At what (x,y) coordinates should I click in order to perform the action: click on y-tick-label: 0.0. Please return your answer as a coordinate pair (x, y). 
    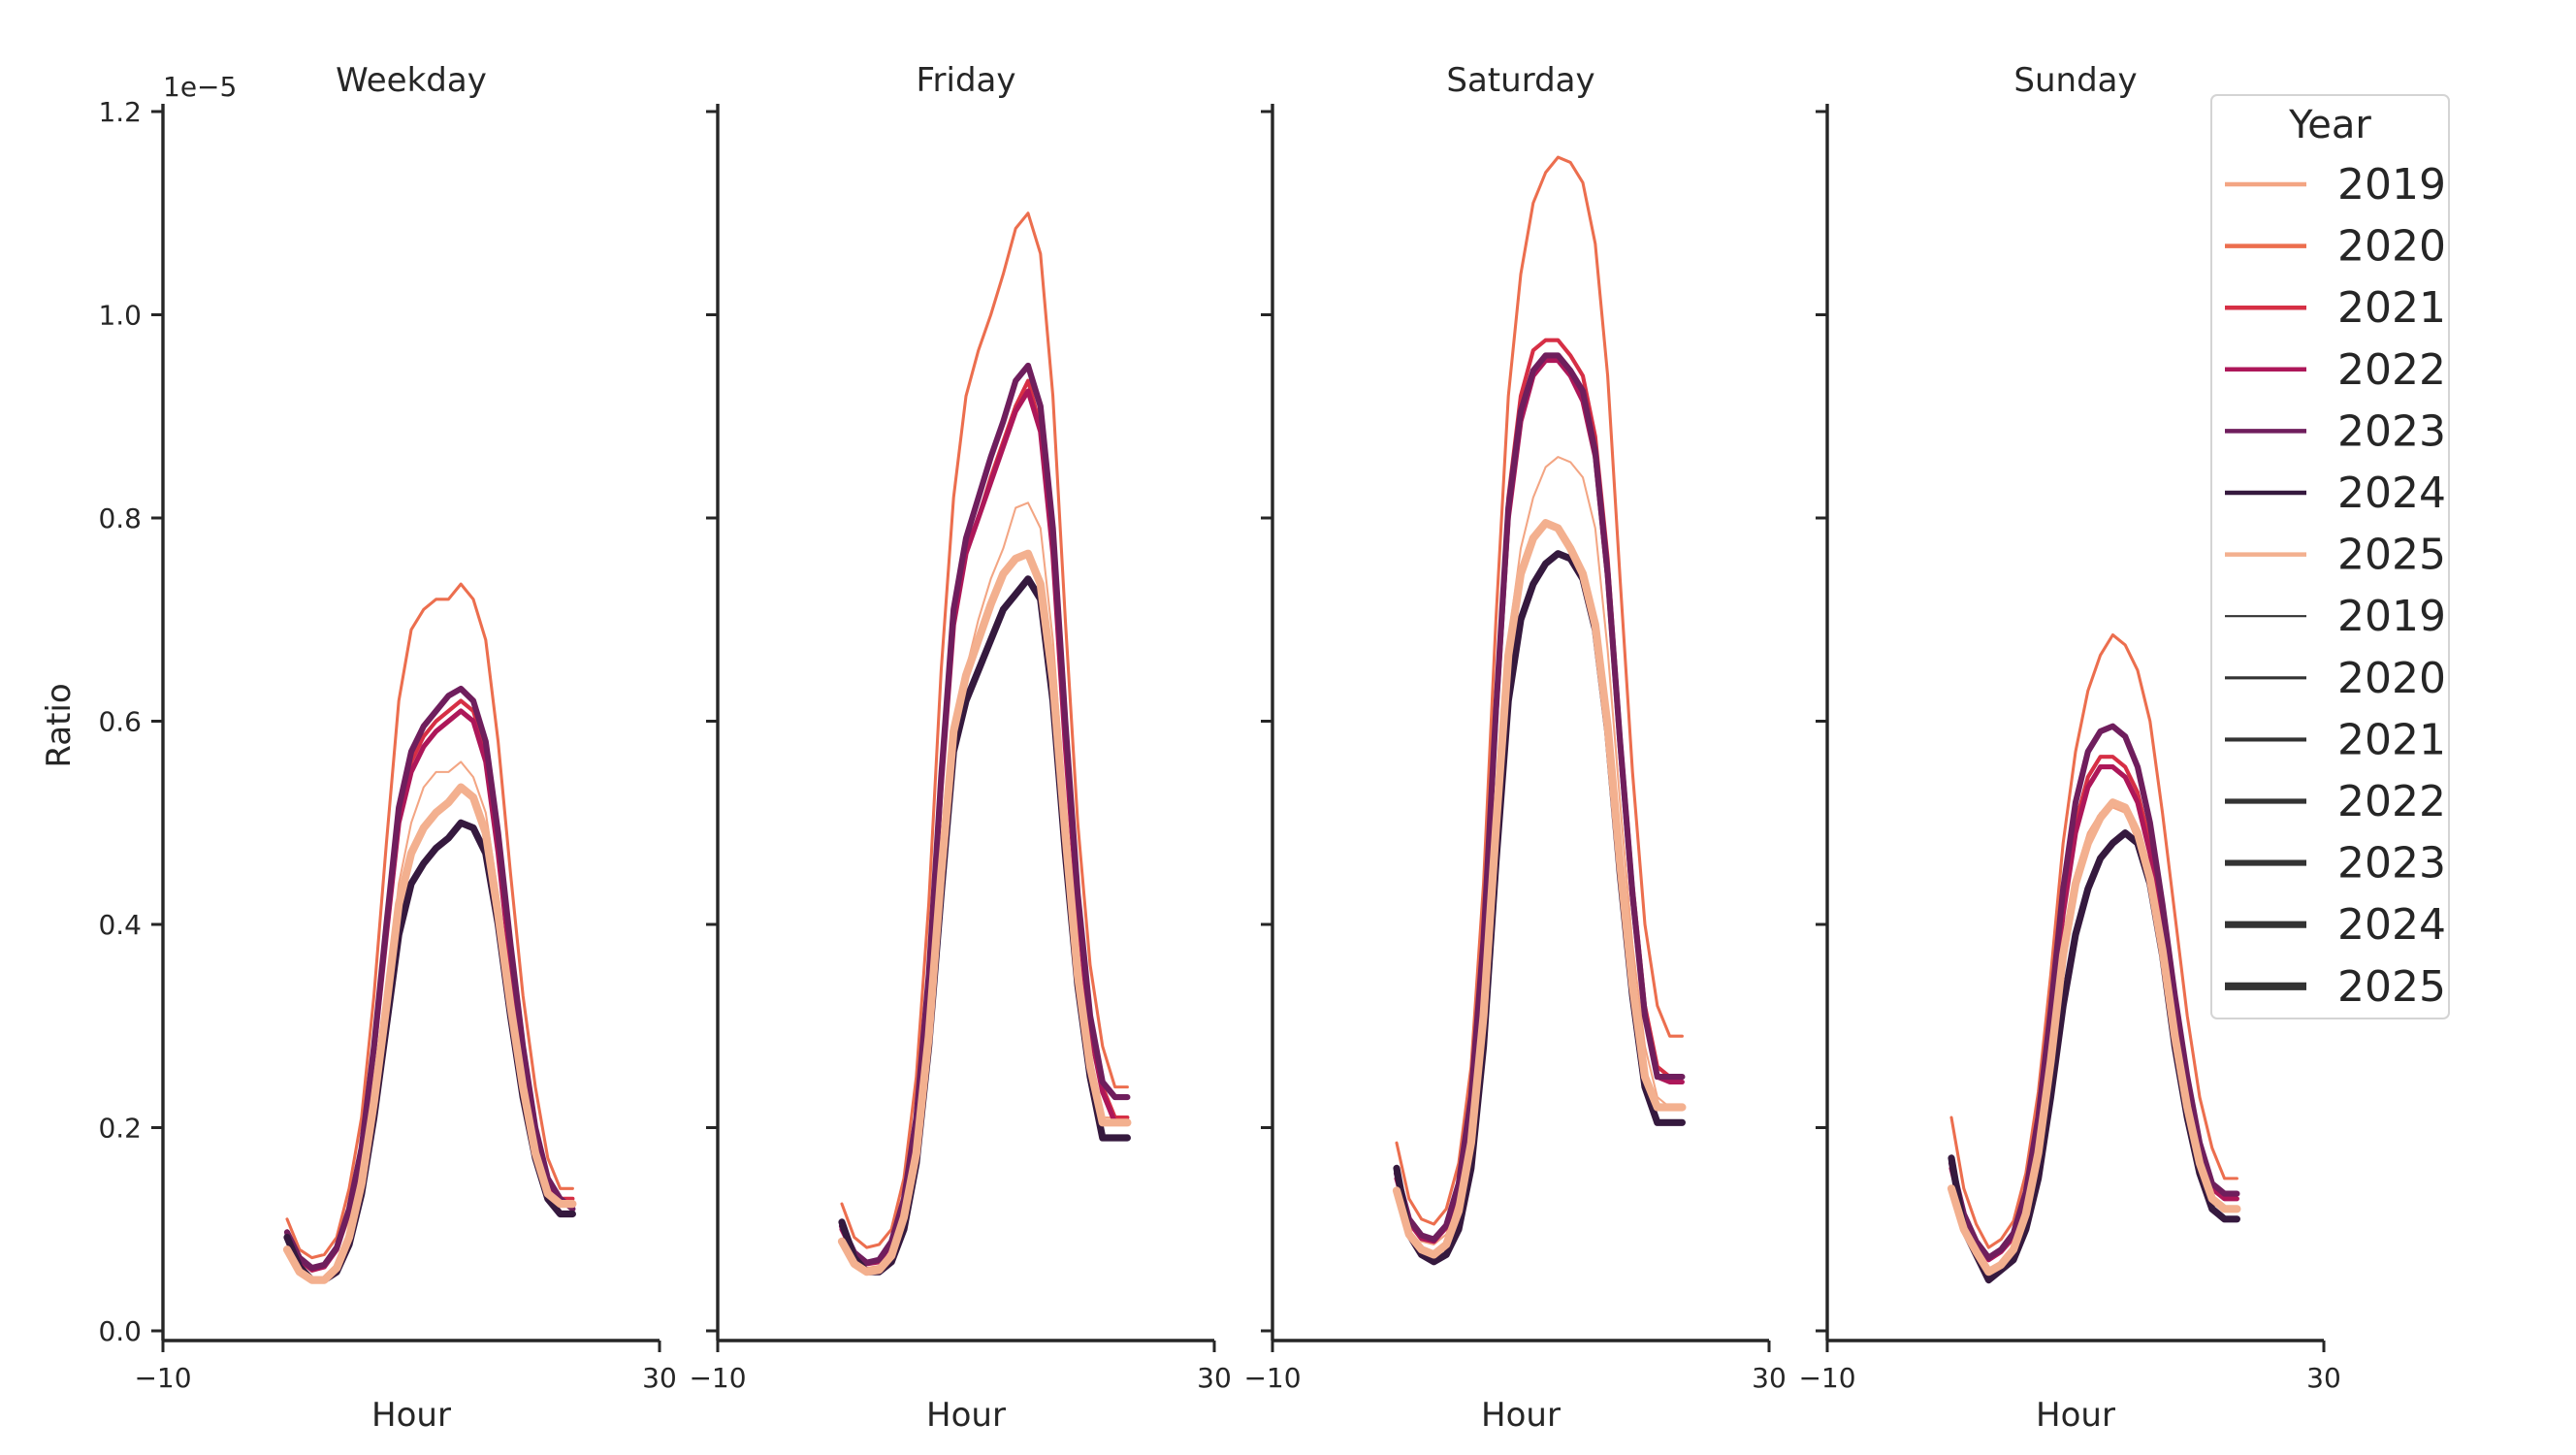
    Looking at the image, I should click on (120, 1331).